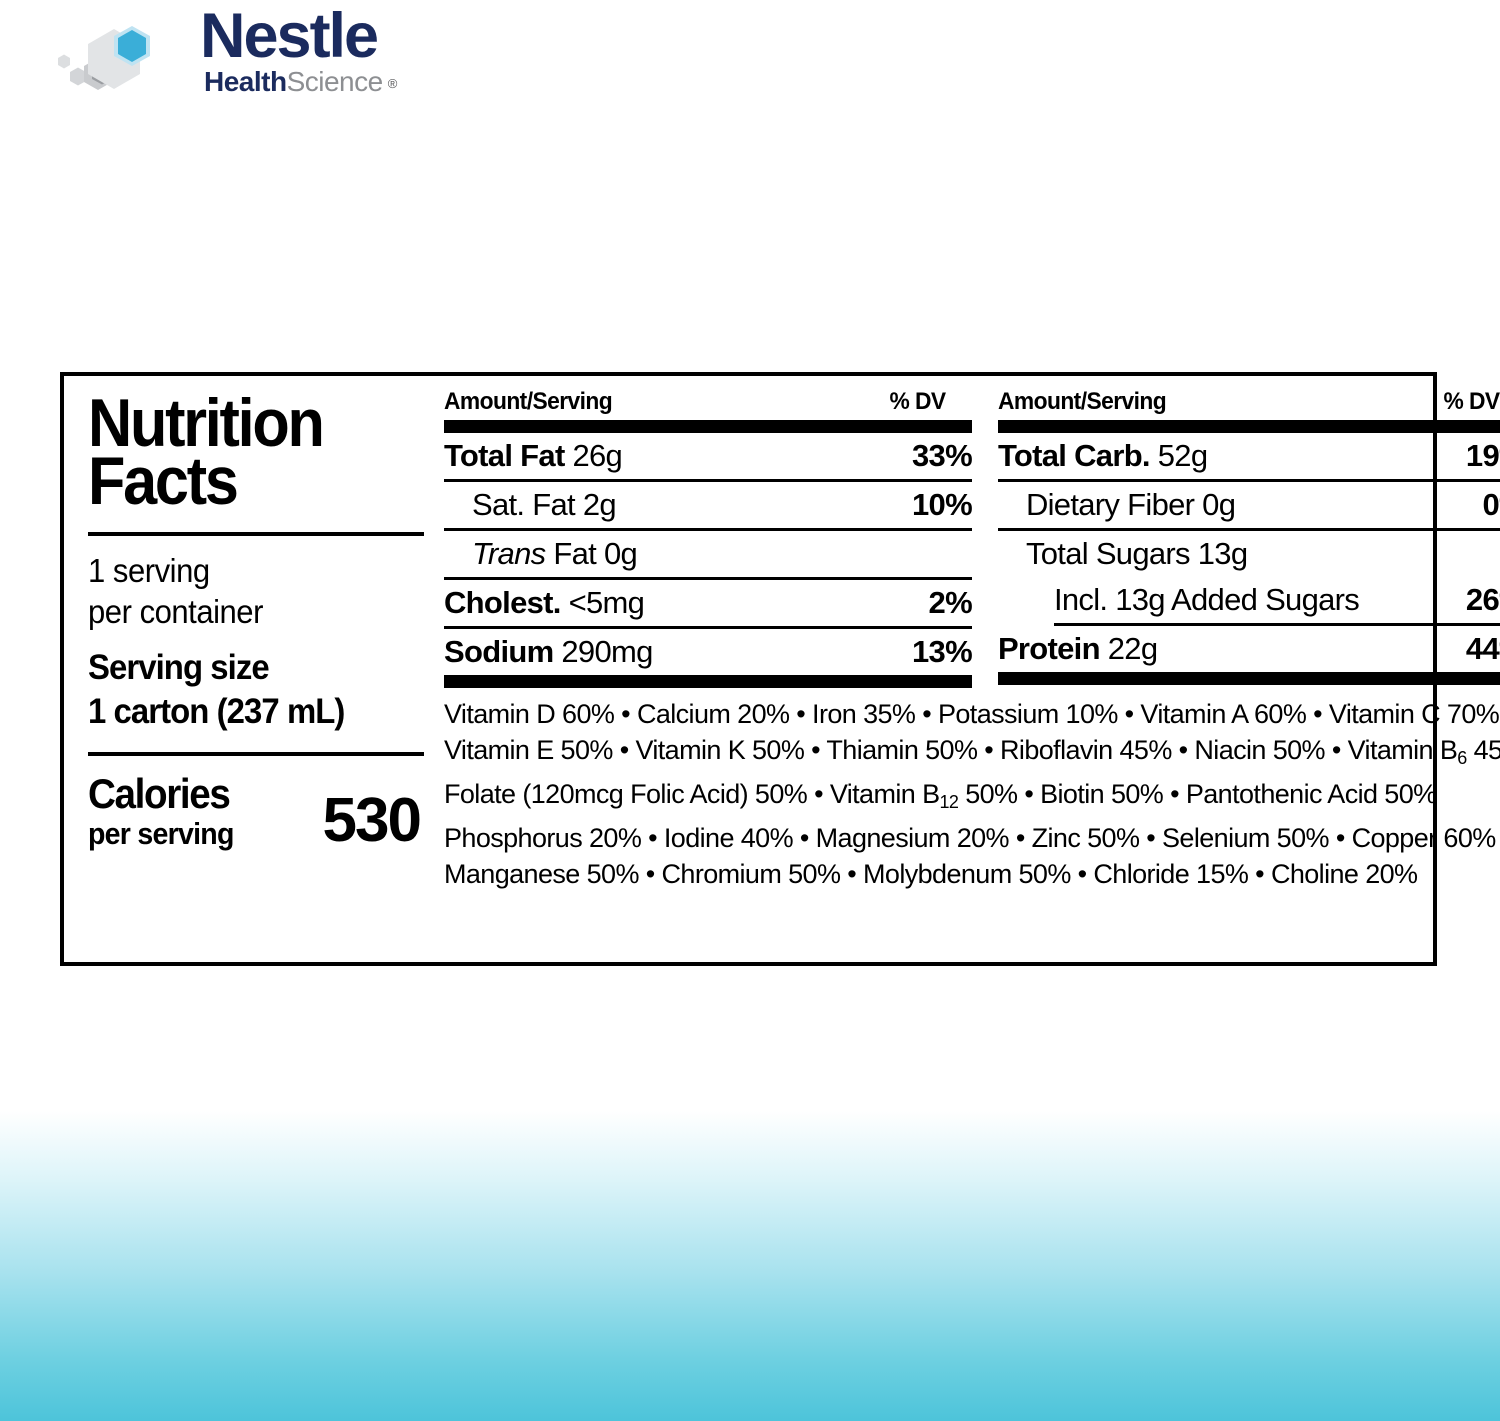  I want to click on nutrient-name: Sodium 290mg, so click(548, 651).